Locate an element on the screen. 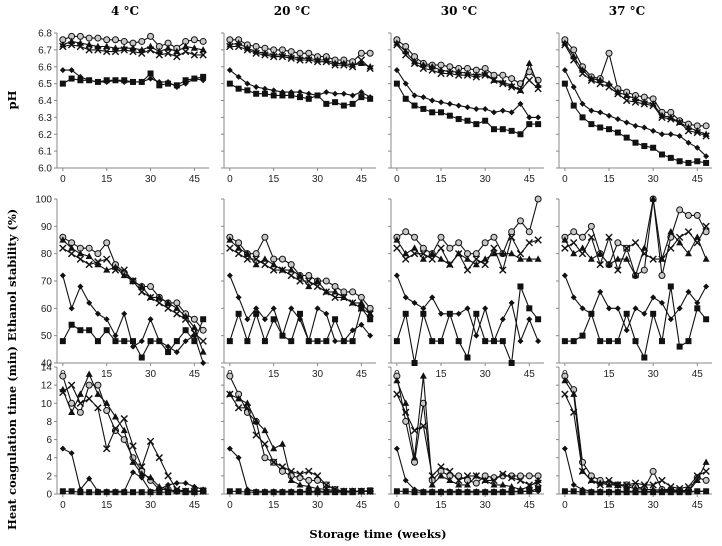 The width and height of the screenshot is (722, 546). y-tick-label: 6.4 is located at coordinates (45, 101).